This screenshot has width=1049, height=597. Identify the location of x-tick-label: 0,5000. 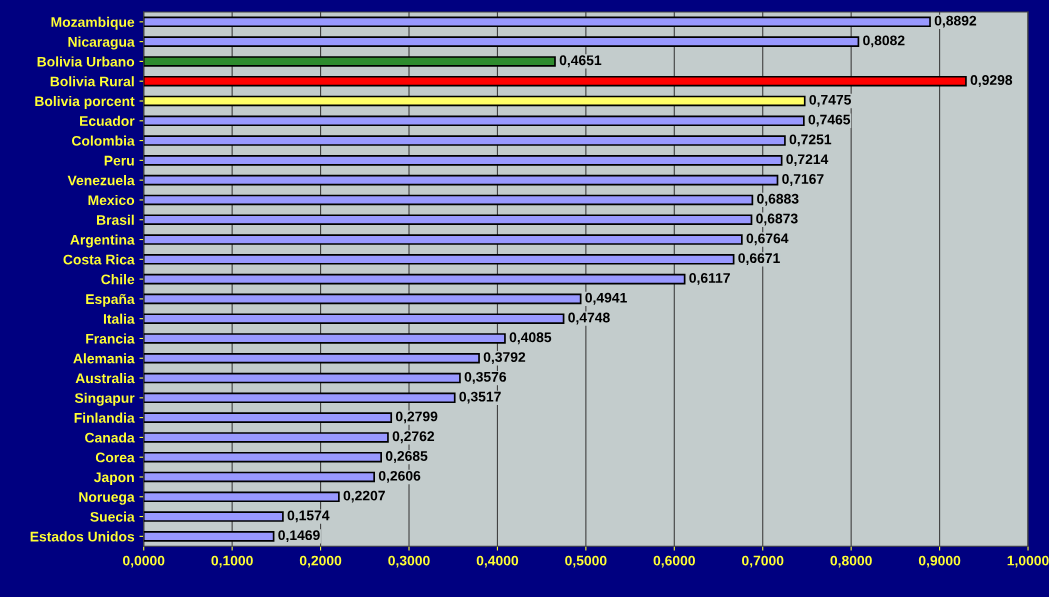
(586, 561).